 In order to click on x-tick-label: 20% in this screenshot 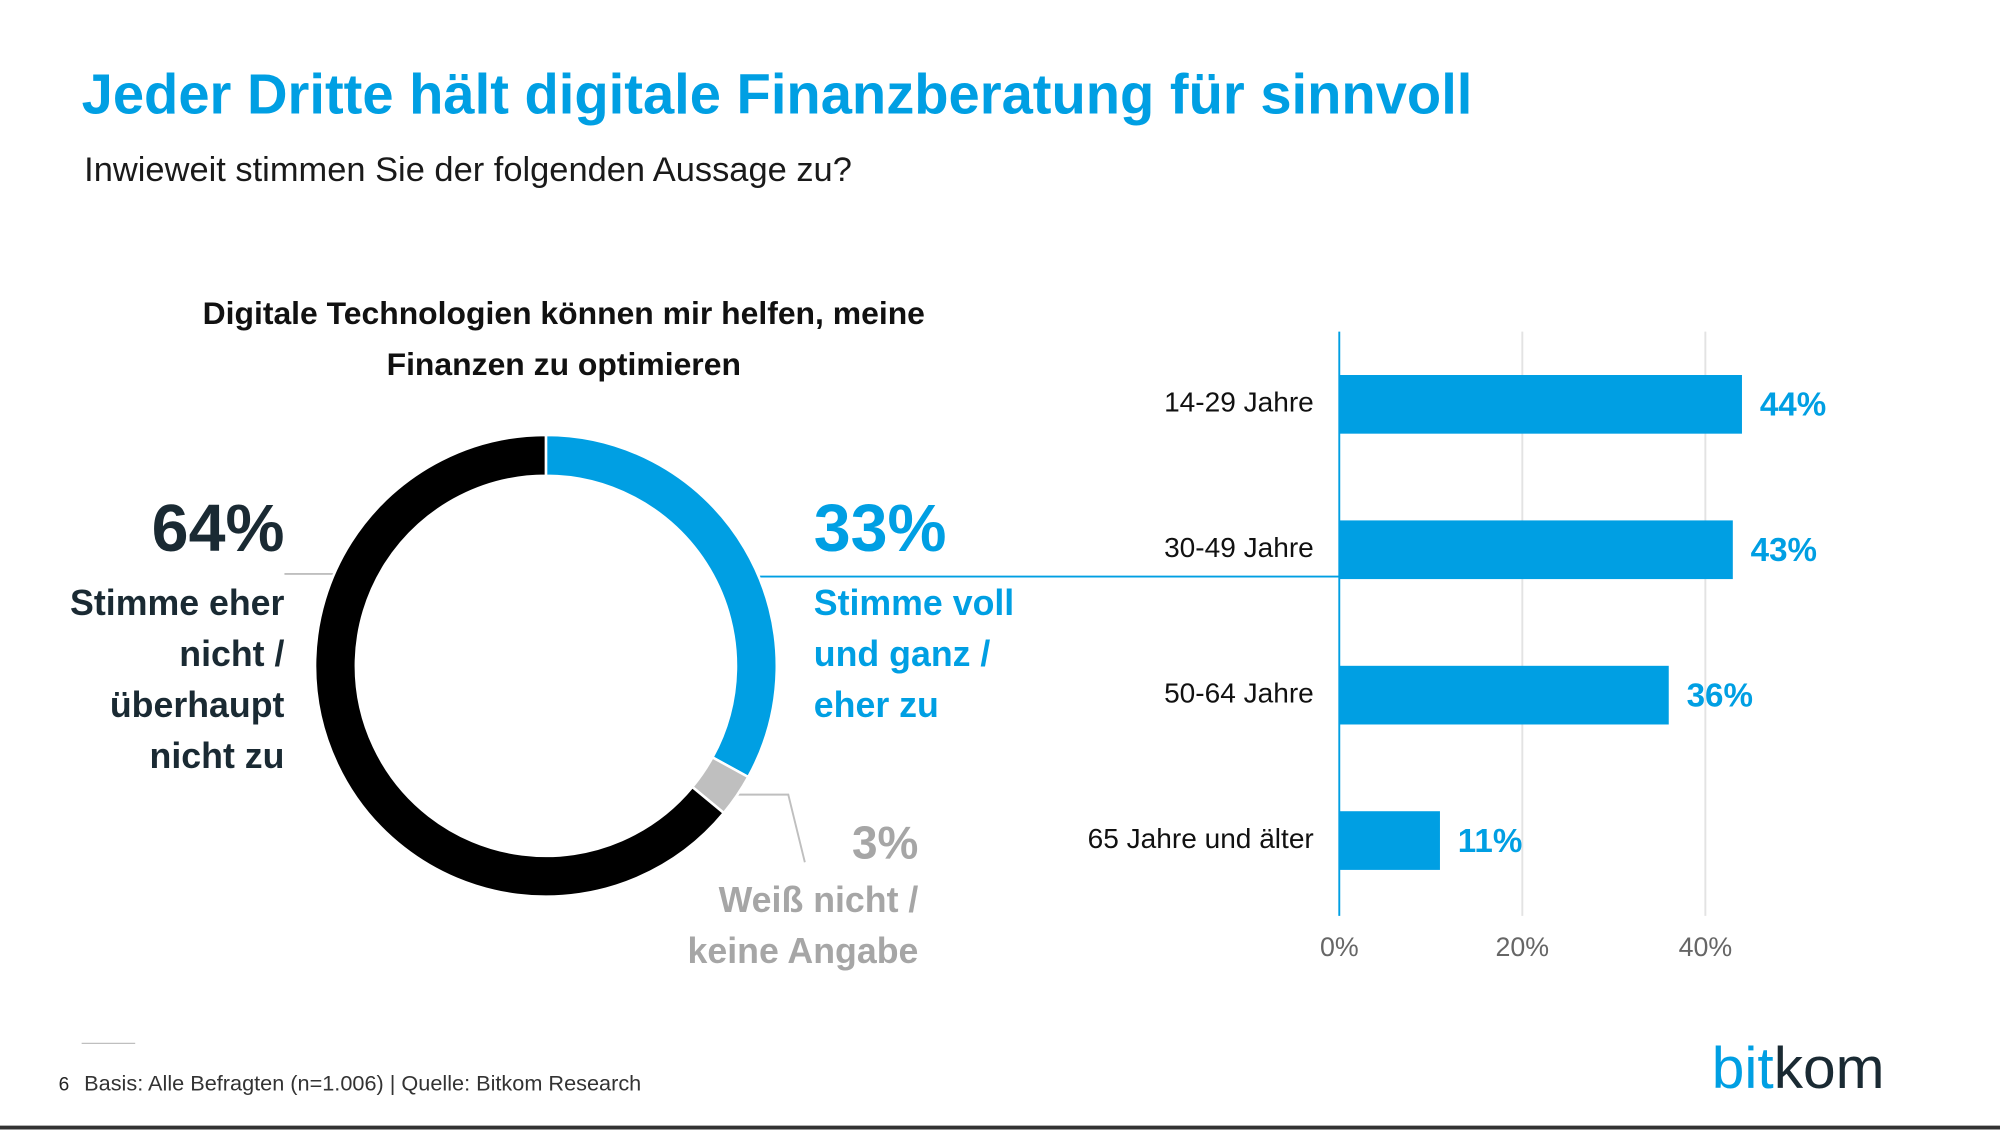, I will do `click(1523, 947)`.